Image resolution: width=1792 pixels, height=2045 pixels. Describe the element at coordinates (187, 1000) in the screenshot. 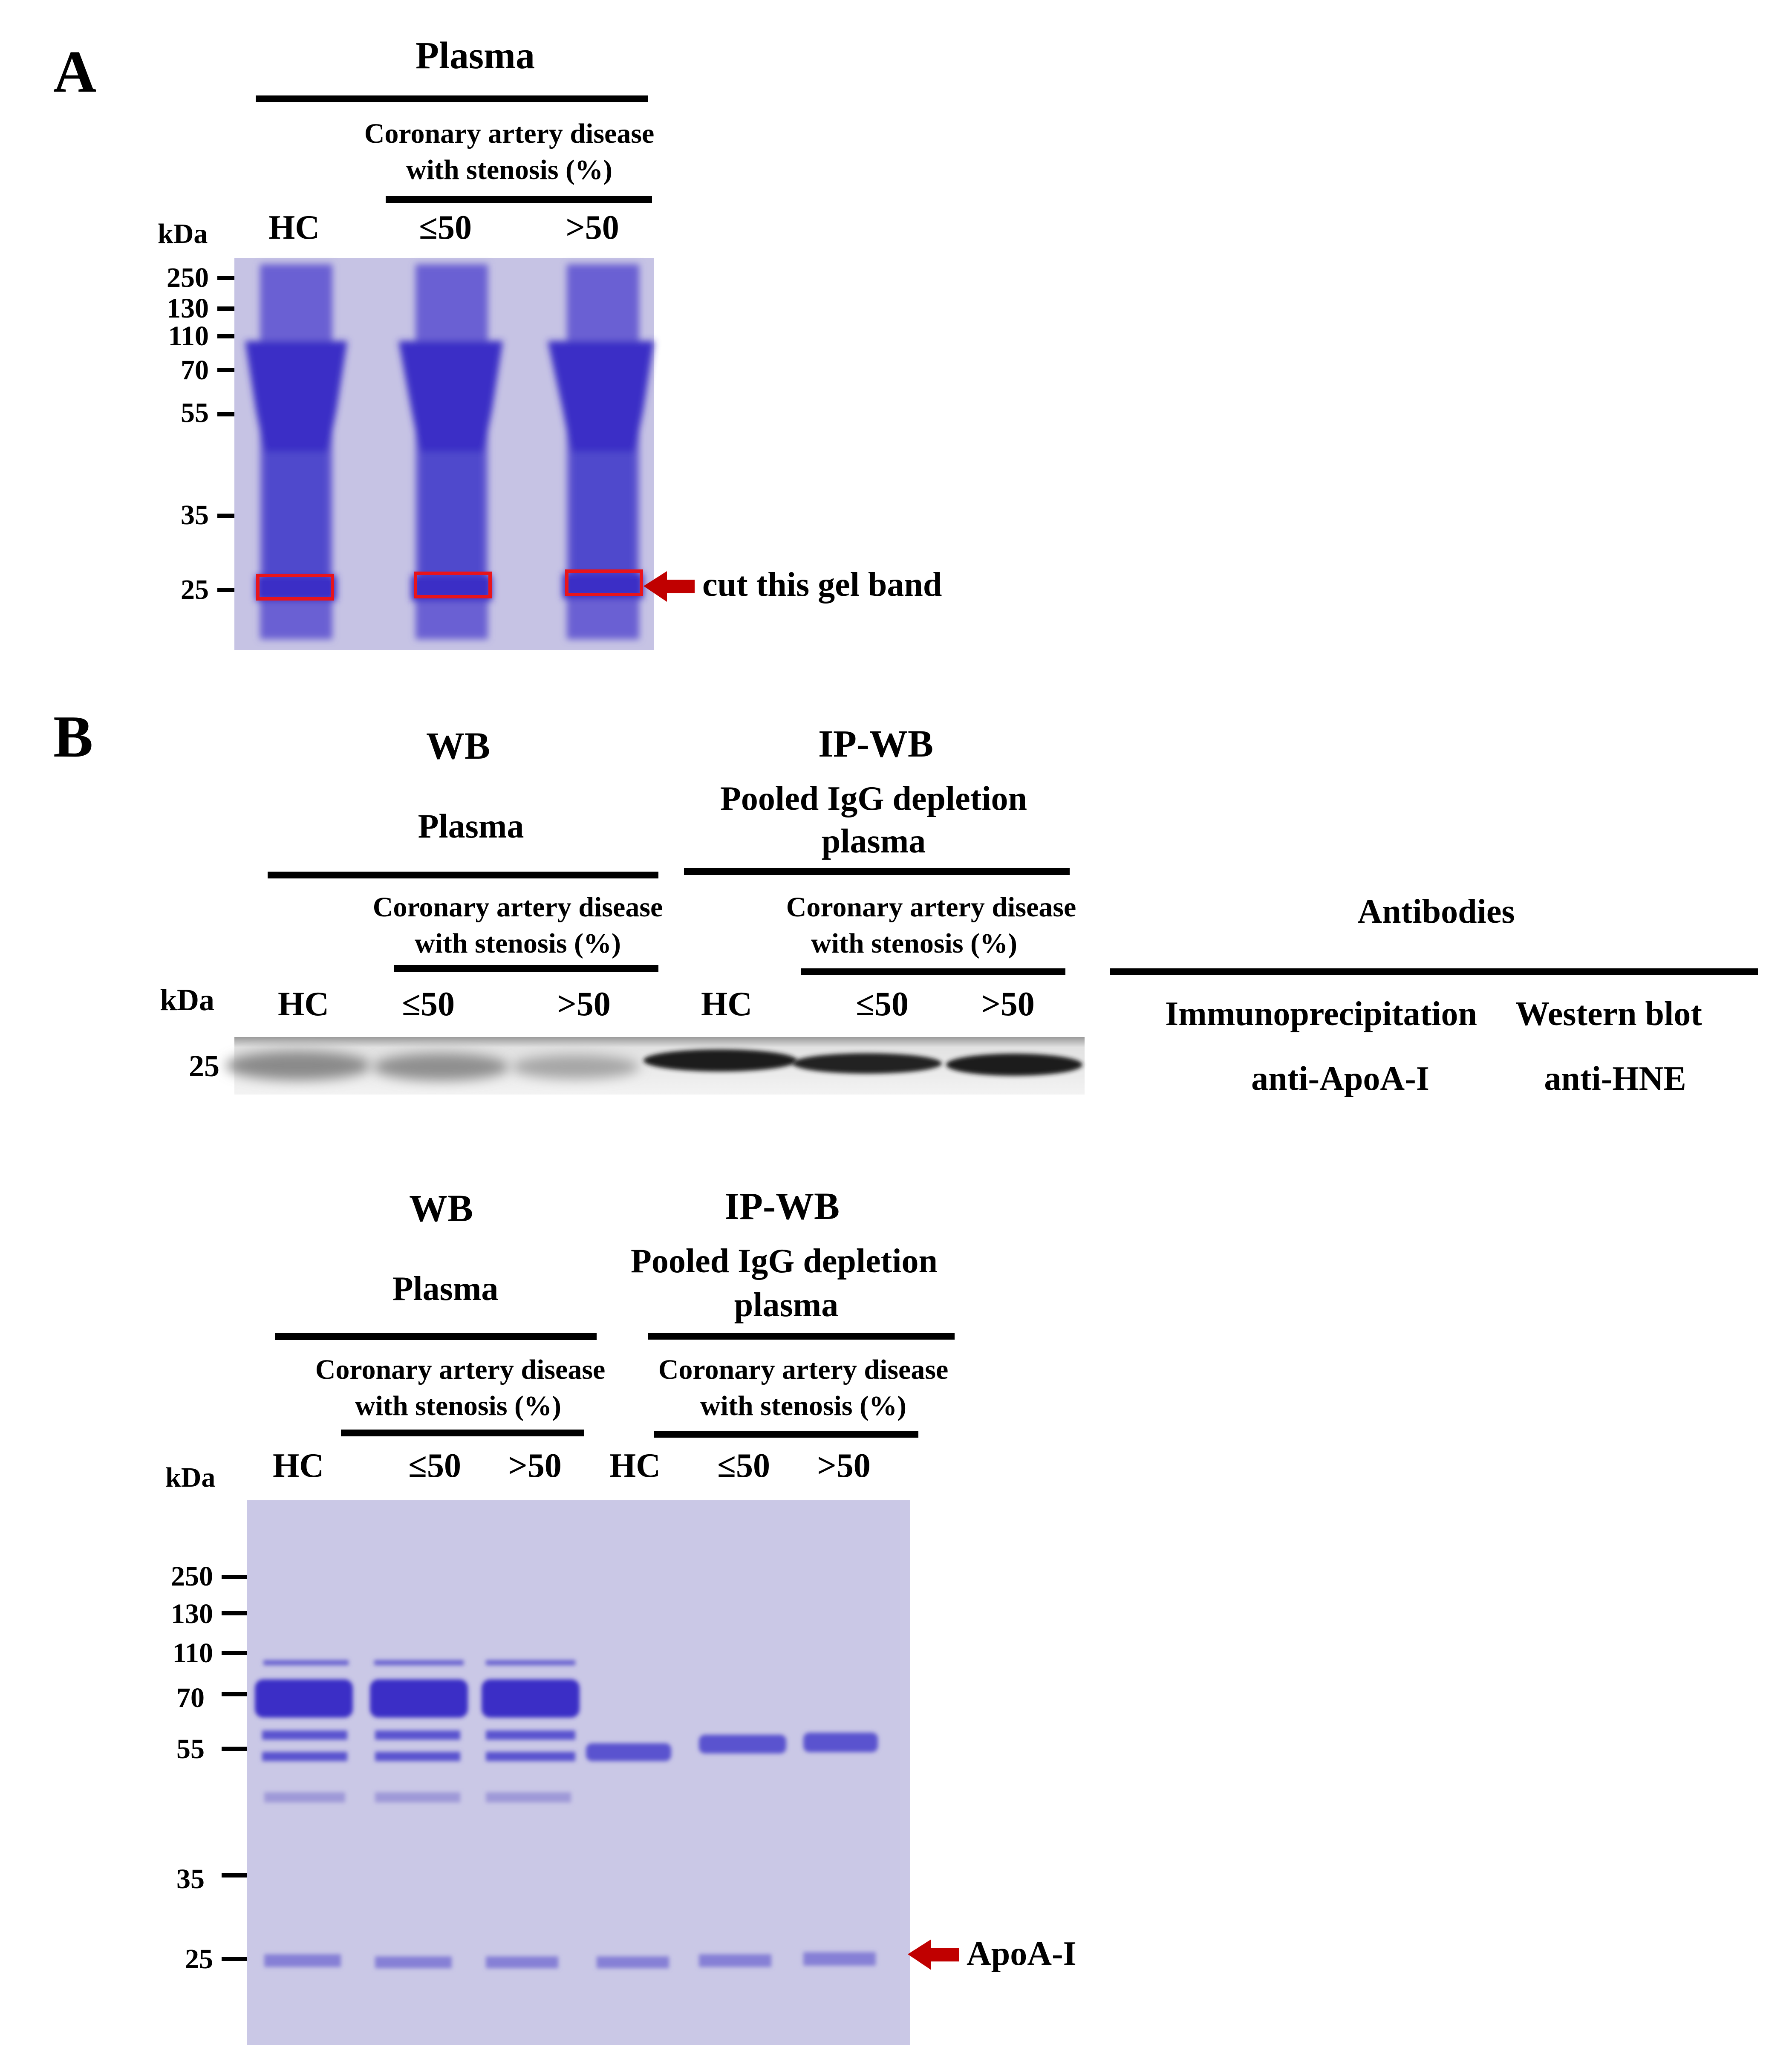

I see `panel-b-top-kda-label: kDa` at that location.